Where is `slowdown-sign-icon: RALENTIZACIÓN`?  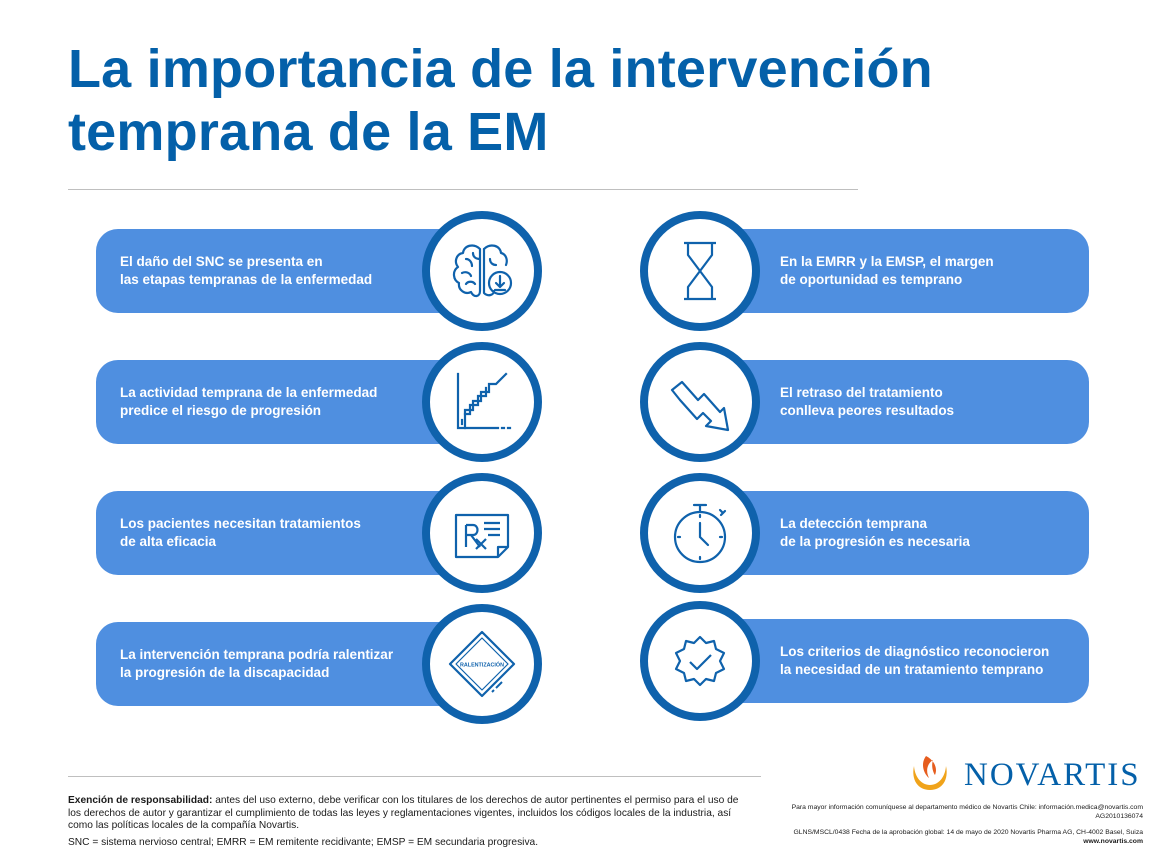 slowdown-sign-icon: RALENTIZACIÓN is located at coordinates (482, 664).